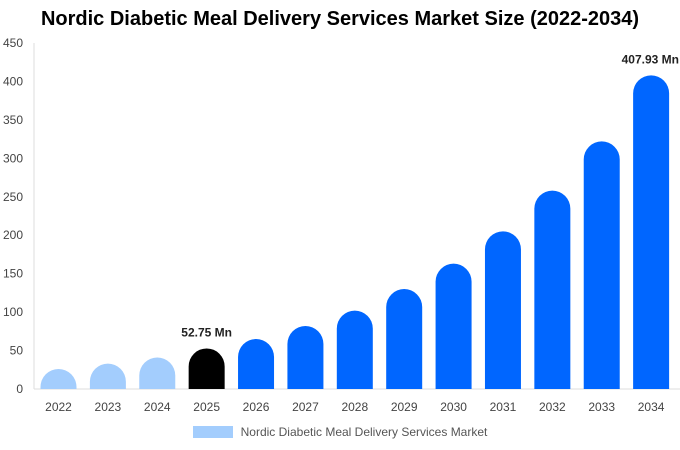 The width and height of the screenshot is (680, 450). What do you see at coordinates (354, 407) in the screenshot?
I see `x-tick-label: 2028` at bounding box center [354, 407].